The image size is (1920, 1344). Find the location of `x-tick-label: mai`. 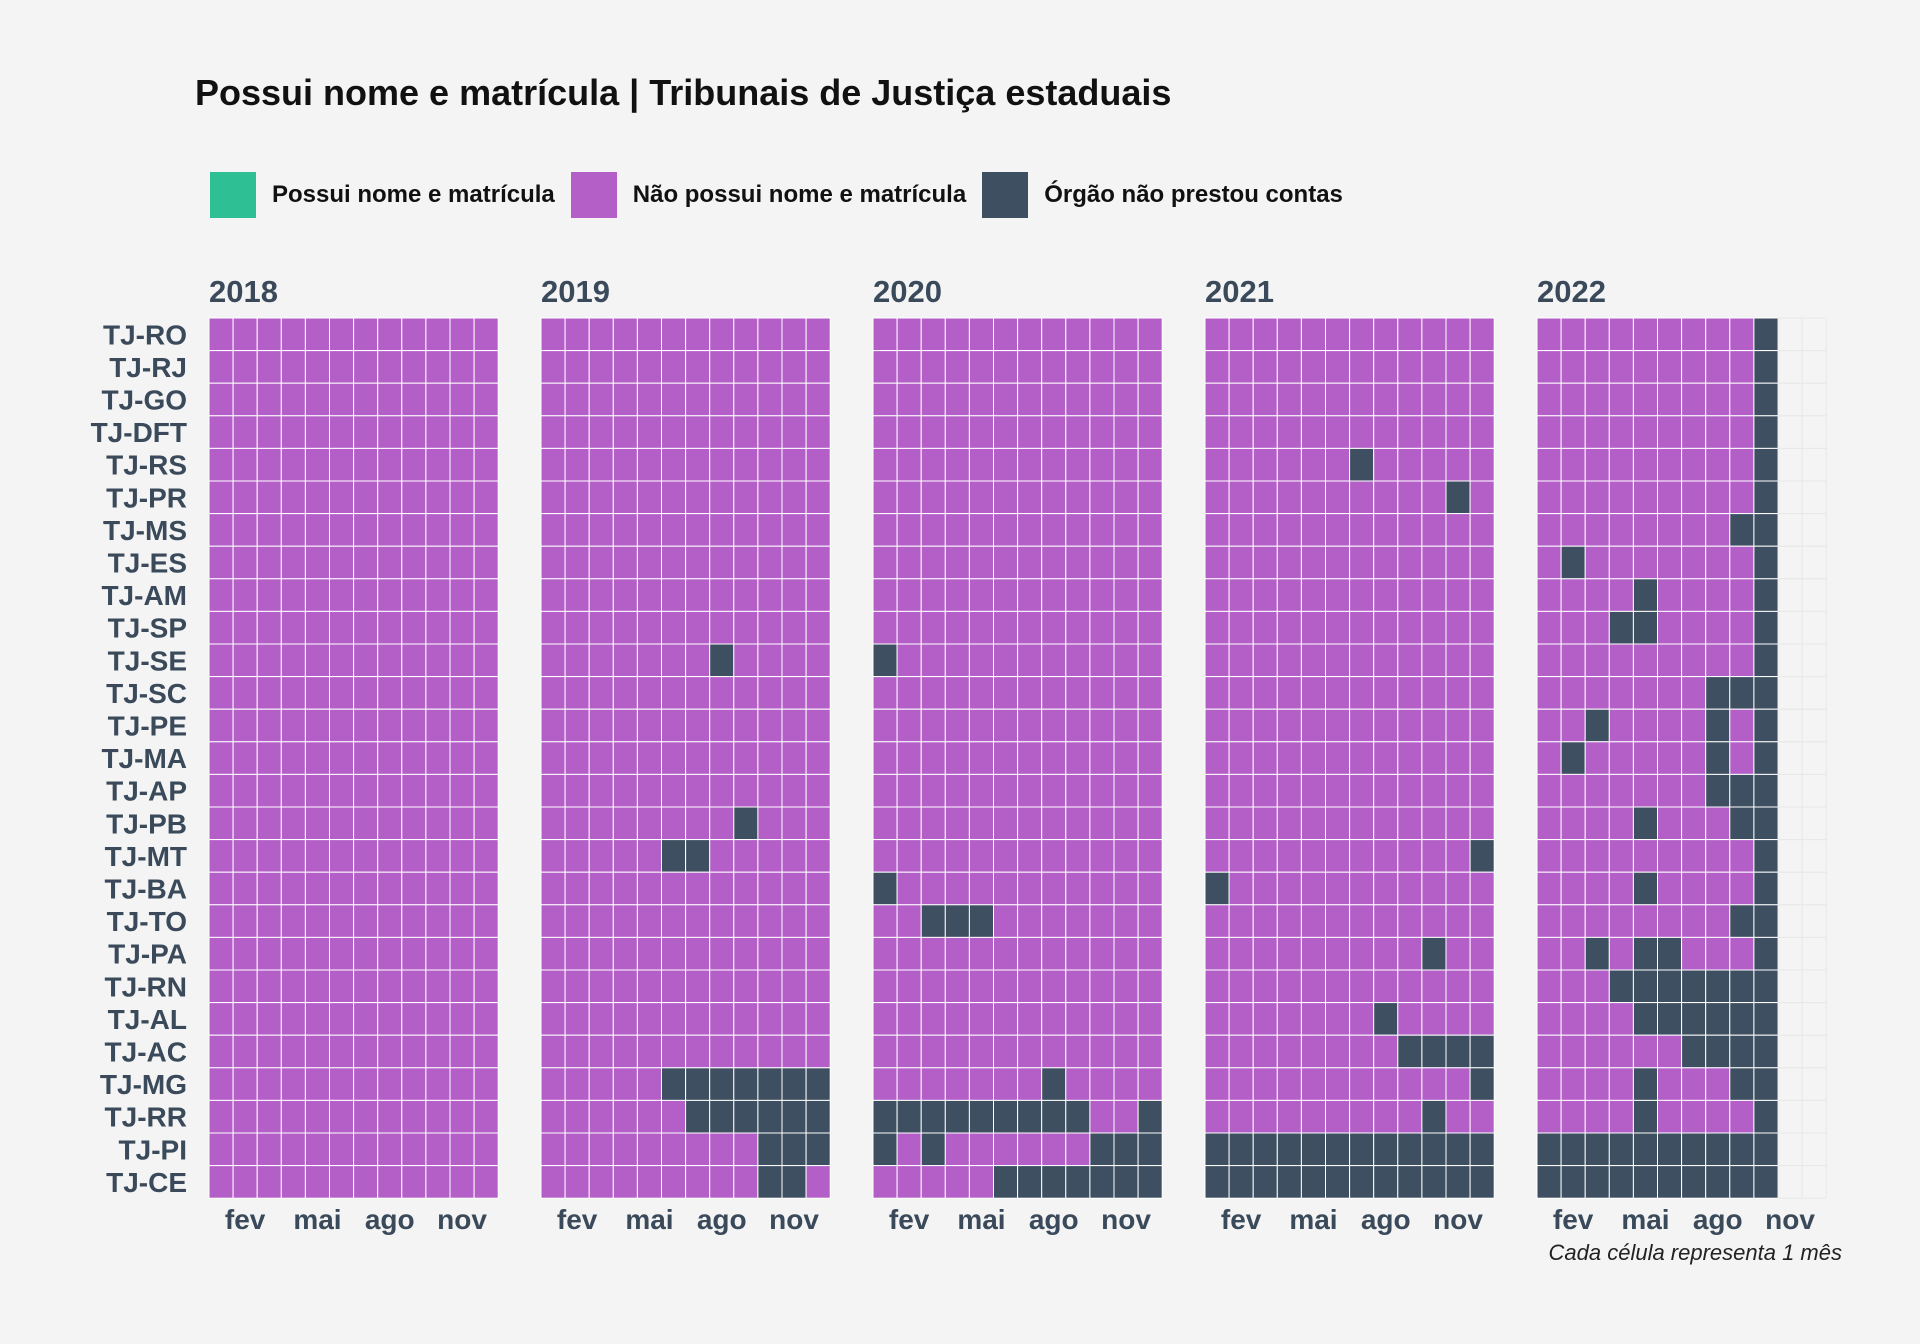

x-tick-label: mai is located at coordinates (981, 1219).